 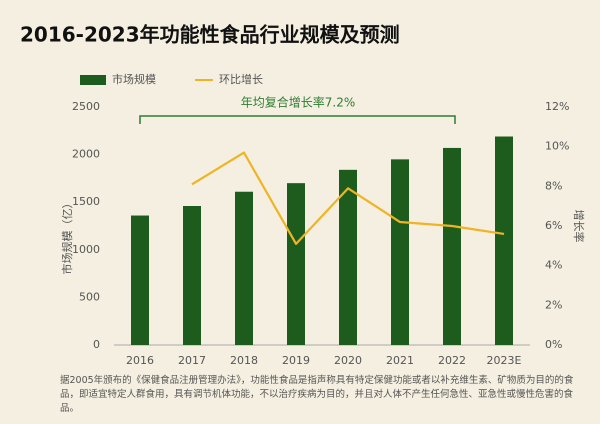 I want to click on x-tick-label: 2022, so click(x=452, y=360).